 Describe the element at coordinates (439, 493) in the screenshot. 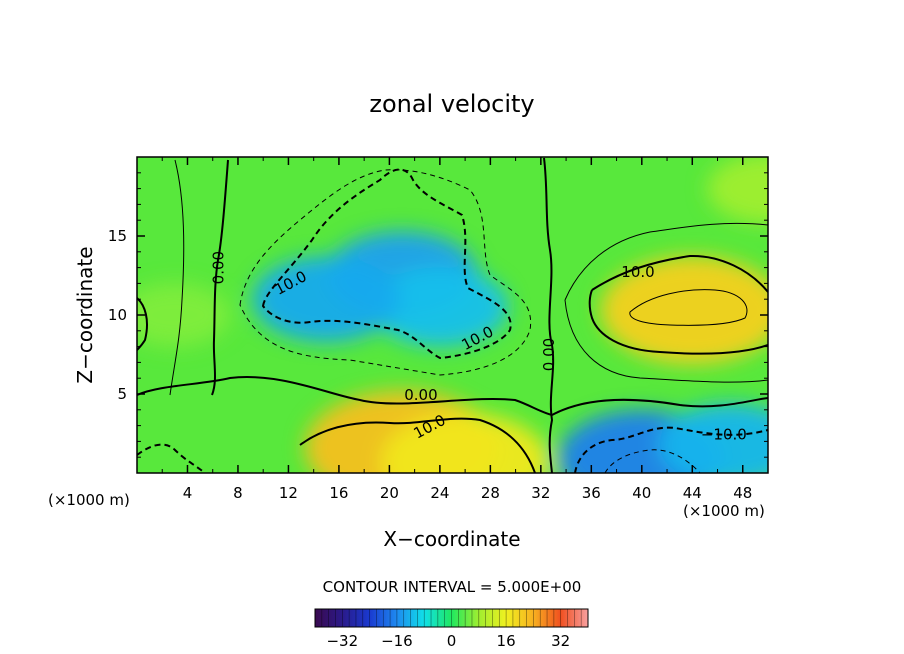

I see `x-tick-label: 24` at that location.